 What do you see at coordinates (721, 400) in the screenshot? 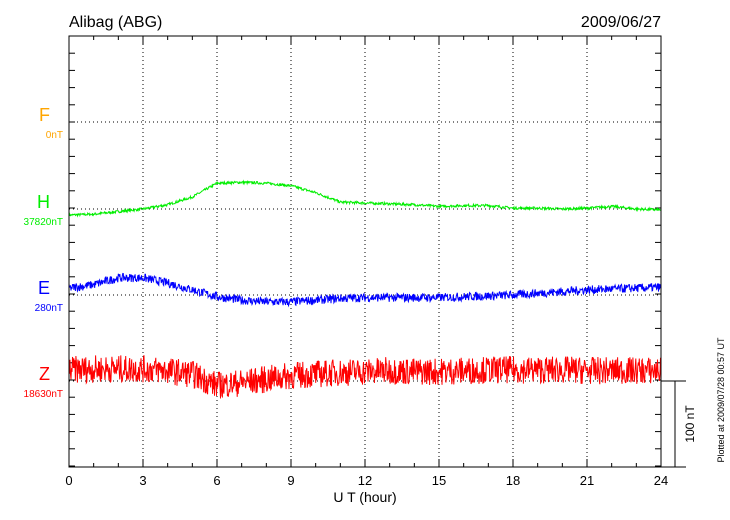
I see `plotted-note: Plotted at 2009/07/28 00:57 UT` at bounding box center [721, 400].